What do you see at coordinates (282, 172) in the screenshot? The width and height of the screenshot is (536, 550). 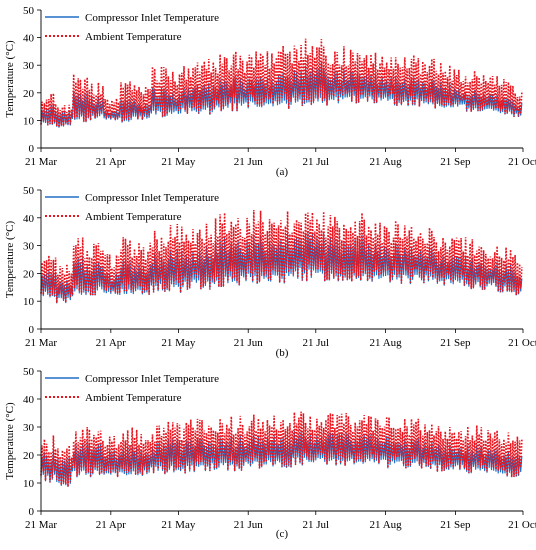 I see `panel-label: (a)` at bounding box center [282, 172].